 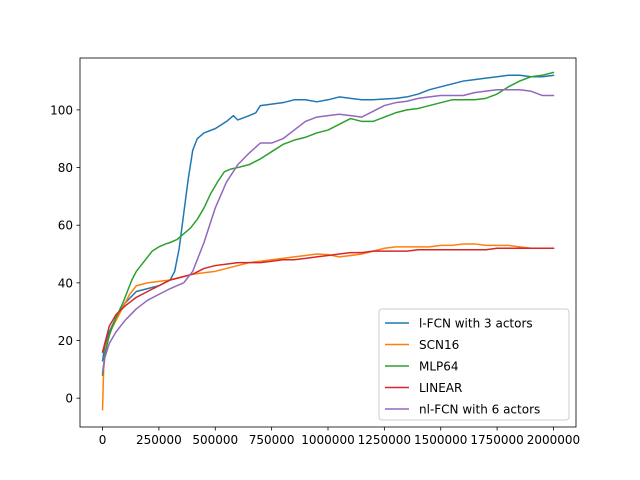 What do you see at coordinates (439, 345) in the screenshot?
I see `legend-label-2: SCN16` at bounding box center [439, 345].